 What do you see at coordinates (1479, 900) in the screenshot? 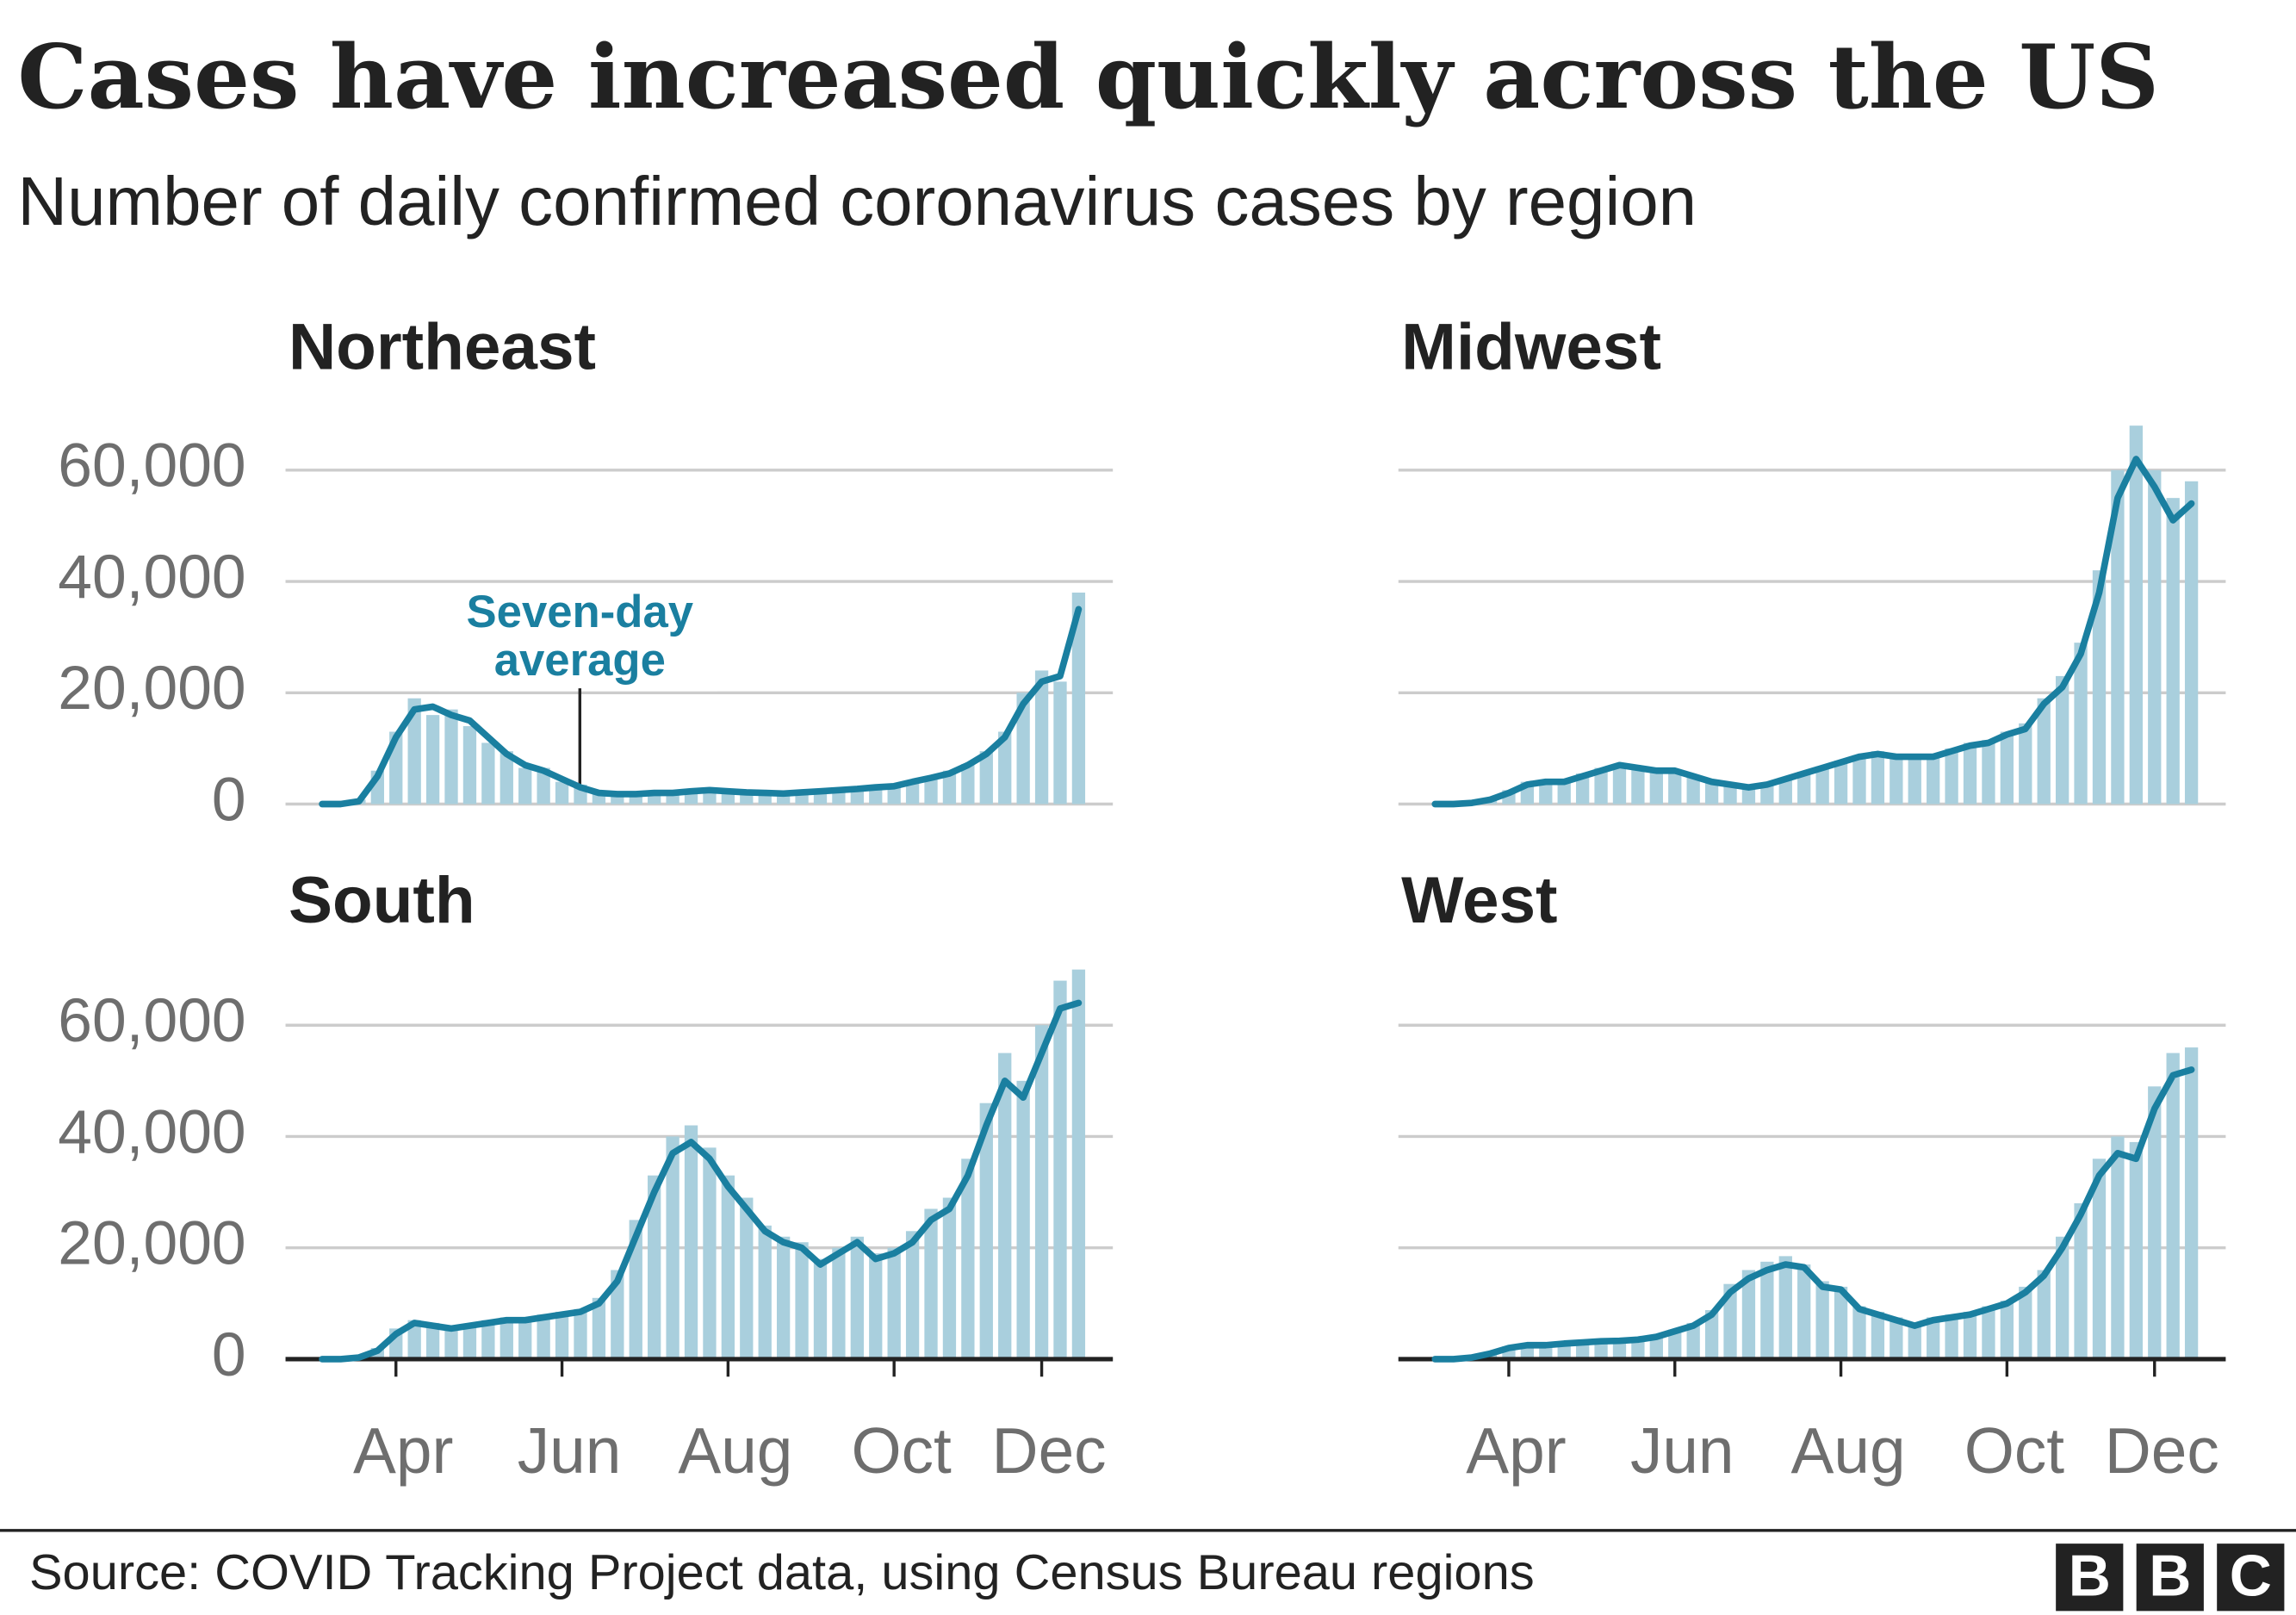
I see `panel-title: West` at bounding box center [1479, 900].